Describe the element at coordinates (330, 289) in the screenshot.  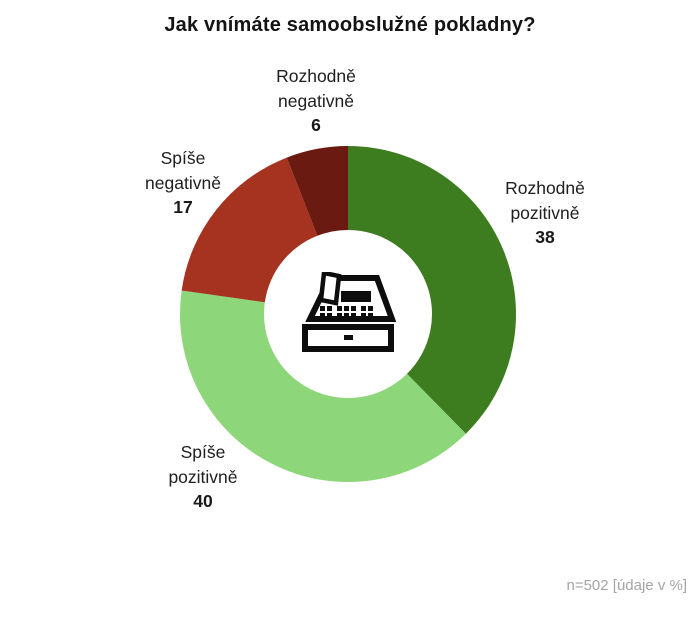
I see `register-receipt` at that location.